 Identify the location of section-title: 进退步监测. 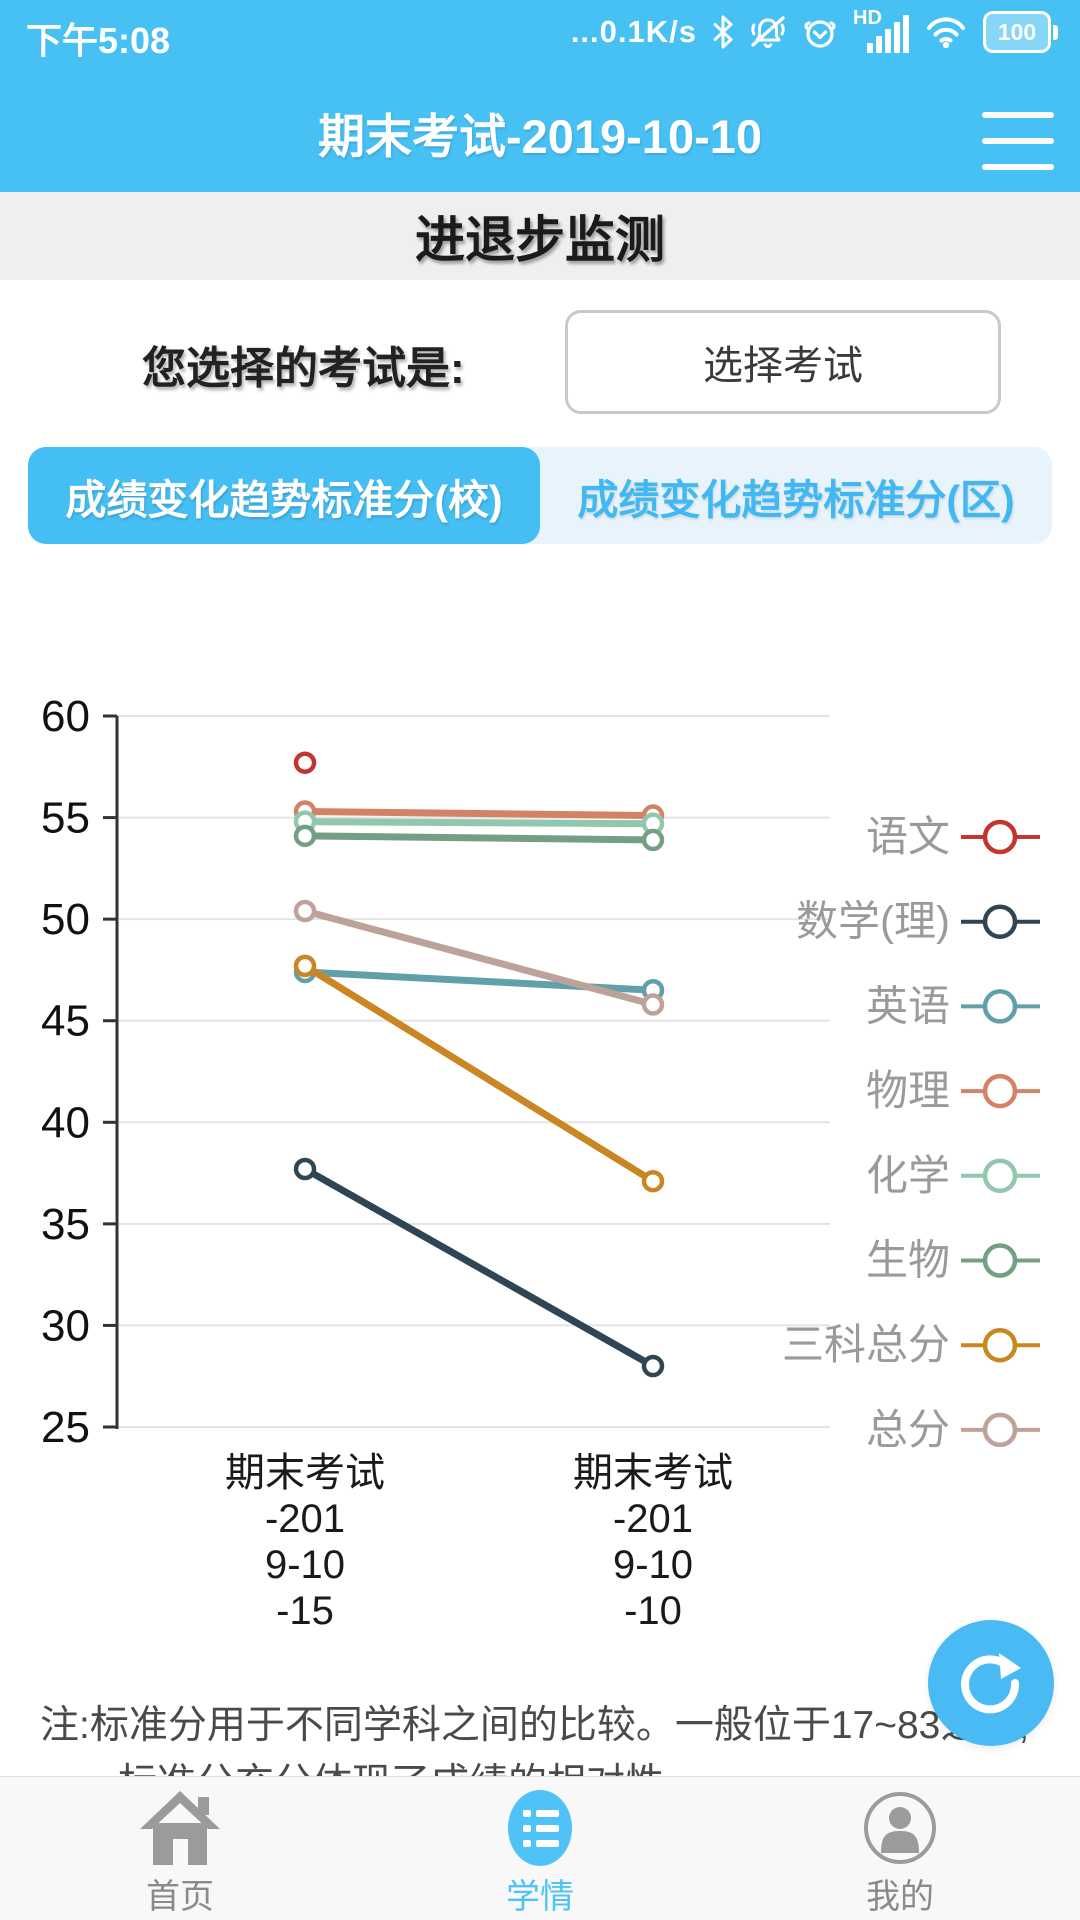
(540, 240).